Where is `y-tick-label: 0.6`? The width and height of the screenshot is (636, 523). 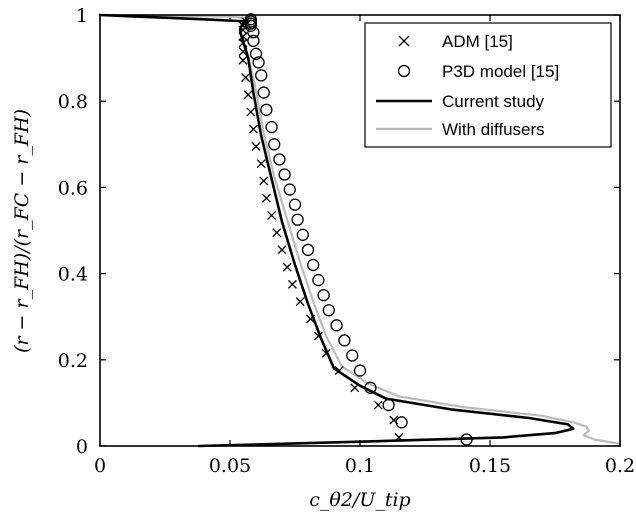
y-tick-label: 0.6 is located at coordinates (73, 188).